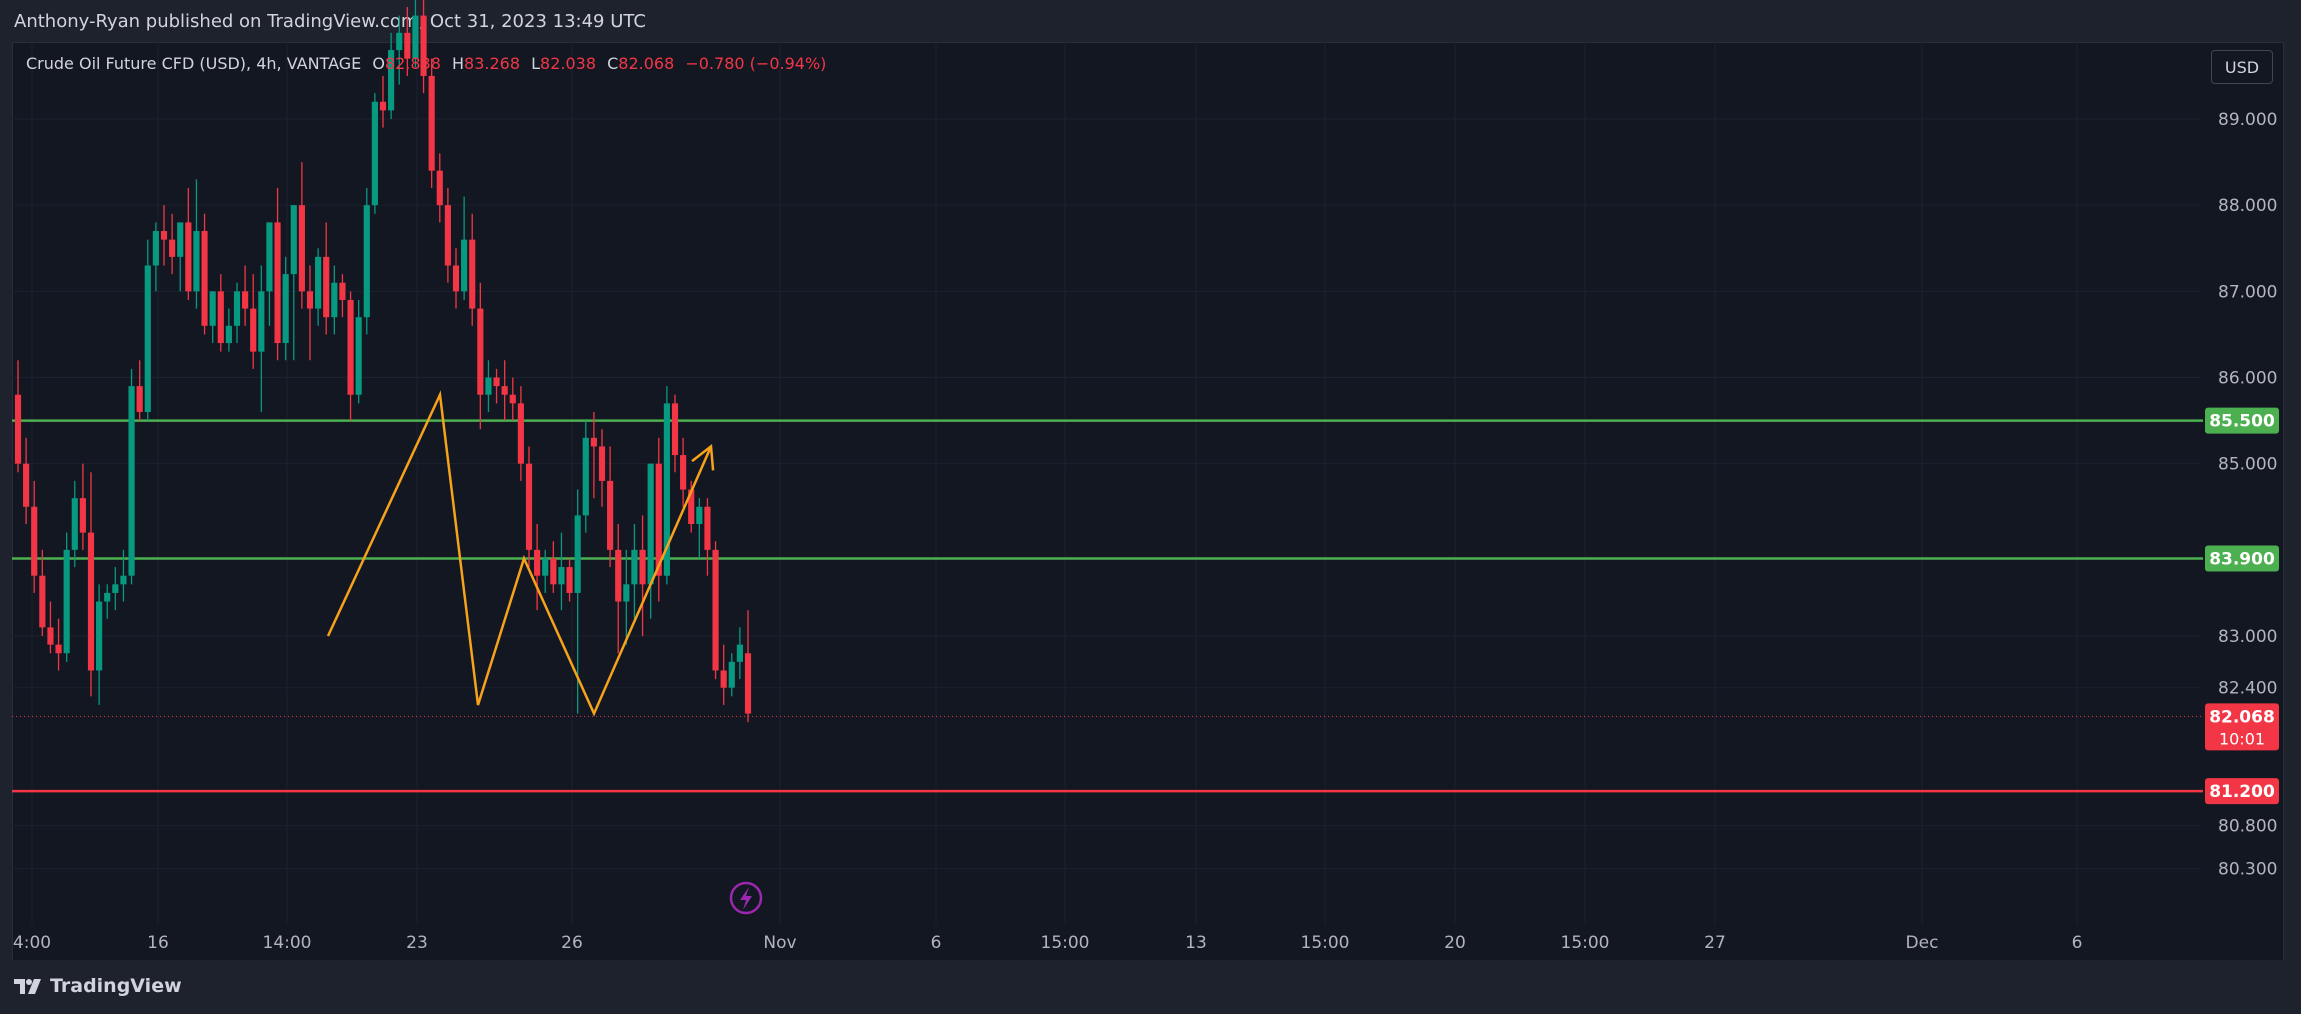  I want to click on last-price-label: 82.068 10:01, so click(2242, 727).